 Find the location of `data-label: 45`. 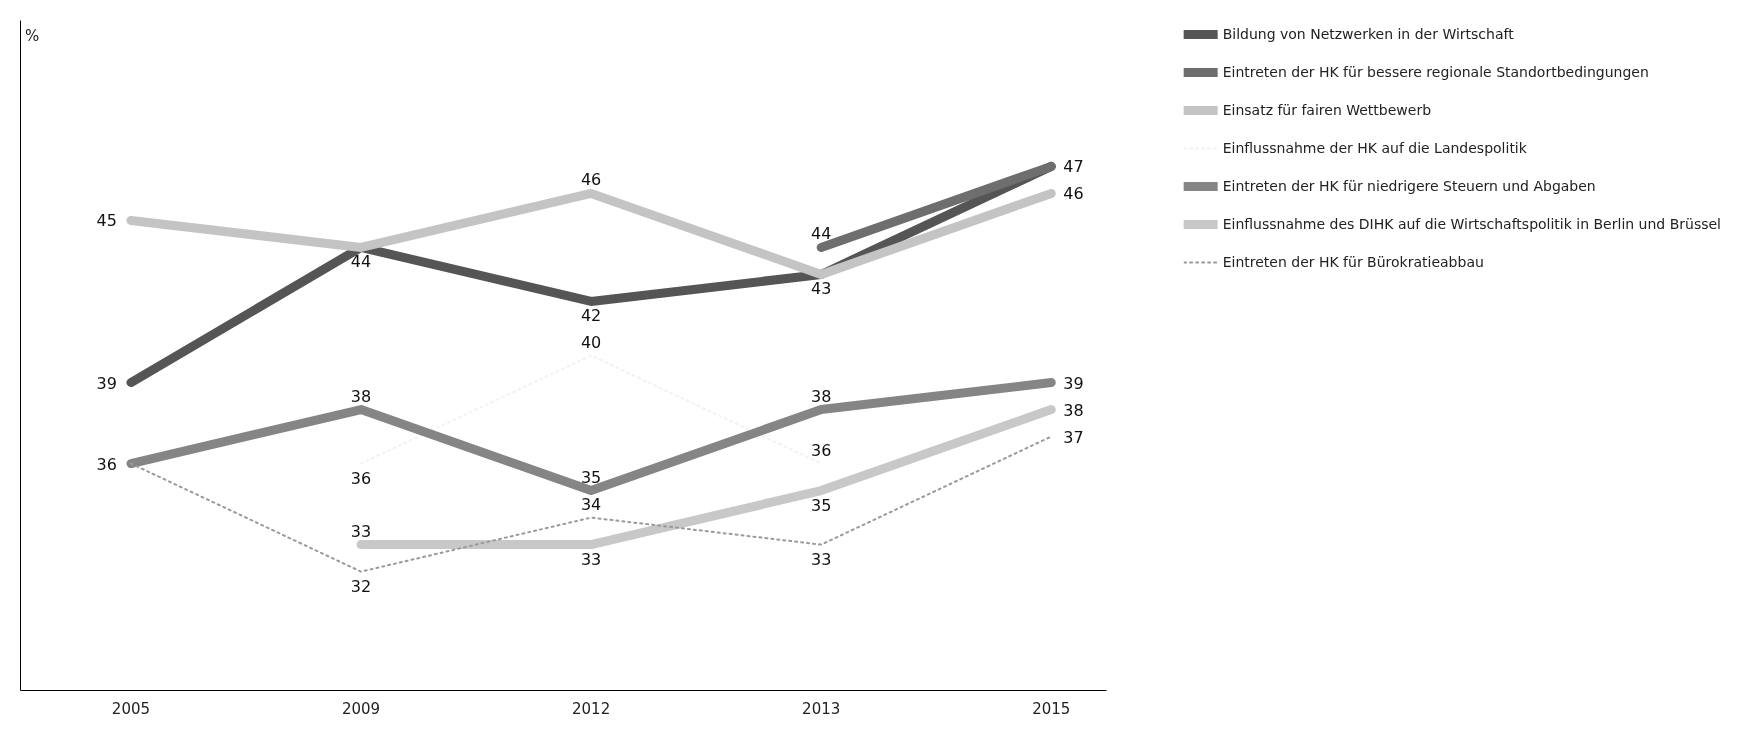

data-label: 45 is located at coordinates (106, 221).